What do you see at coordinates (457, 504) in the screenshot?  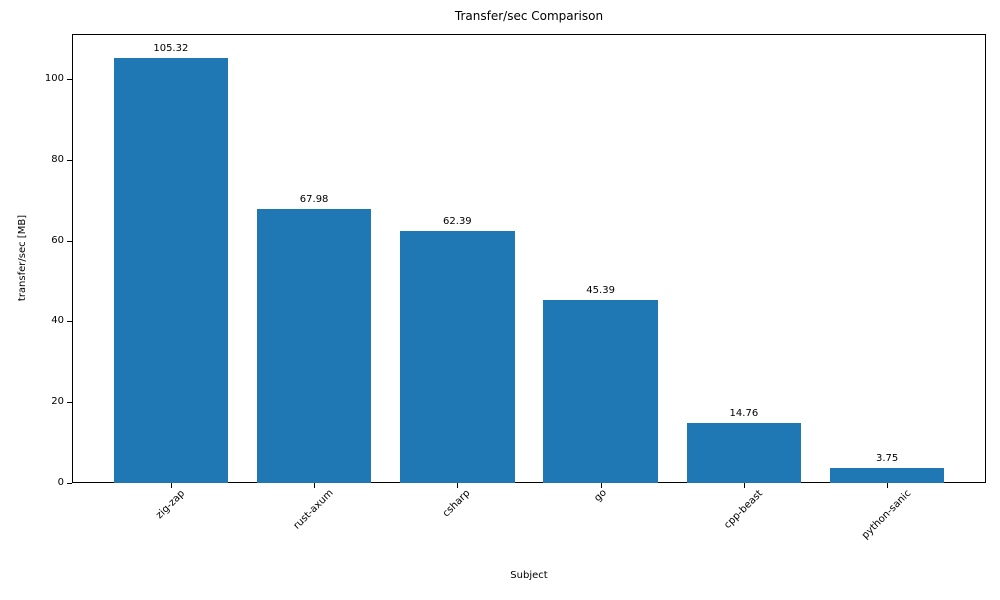 I see `x-tick-label: csharp` at bounding box center [457, 504].